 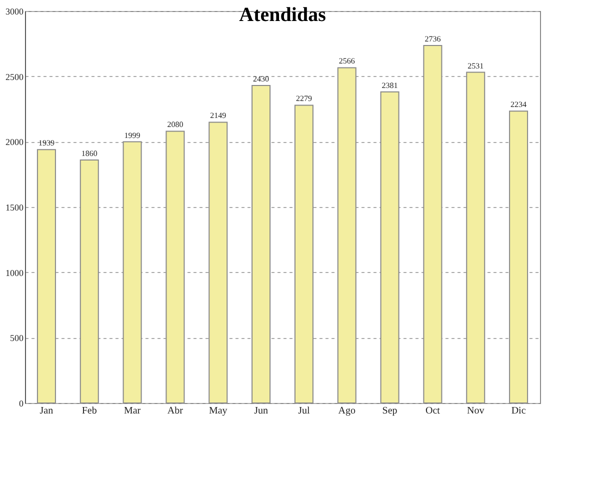 What do you see at coordinates (432, 411) in the screenshot?
I see `x-tick-label: Oct` at bounding box center [432, 411].